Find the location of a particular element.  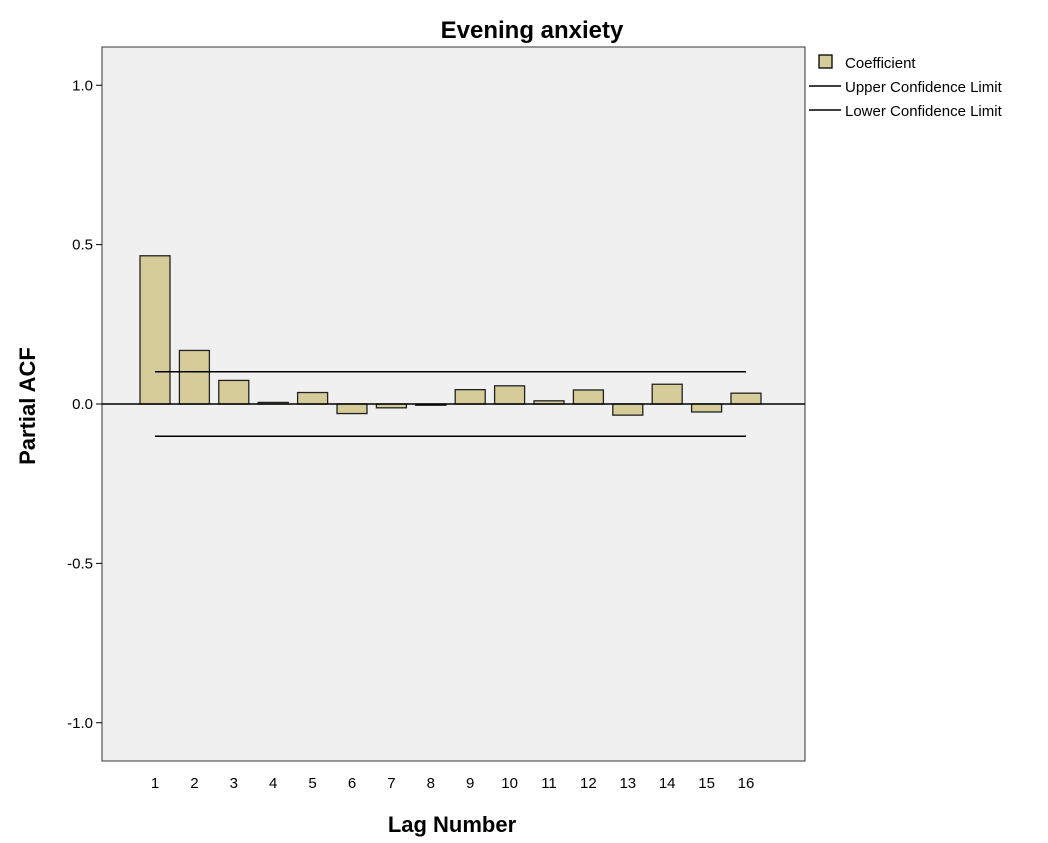

x-tick-label: 12 is located at coordinates (588, 783).